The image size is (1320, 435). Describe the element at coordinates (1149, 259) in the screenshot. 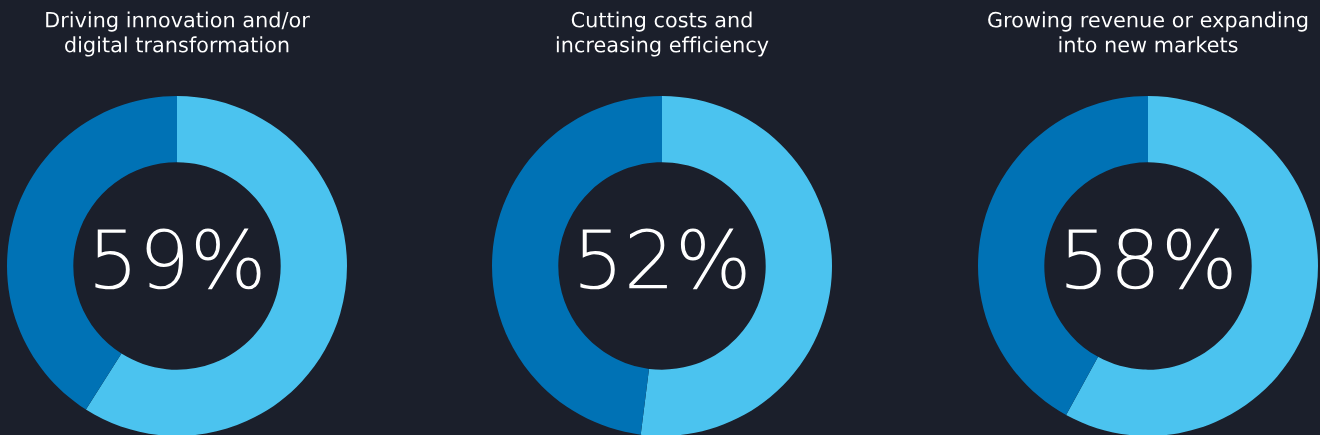

I see `data-label: 58%` at that location.